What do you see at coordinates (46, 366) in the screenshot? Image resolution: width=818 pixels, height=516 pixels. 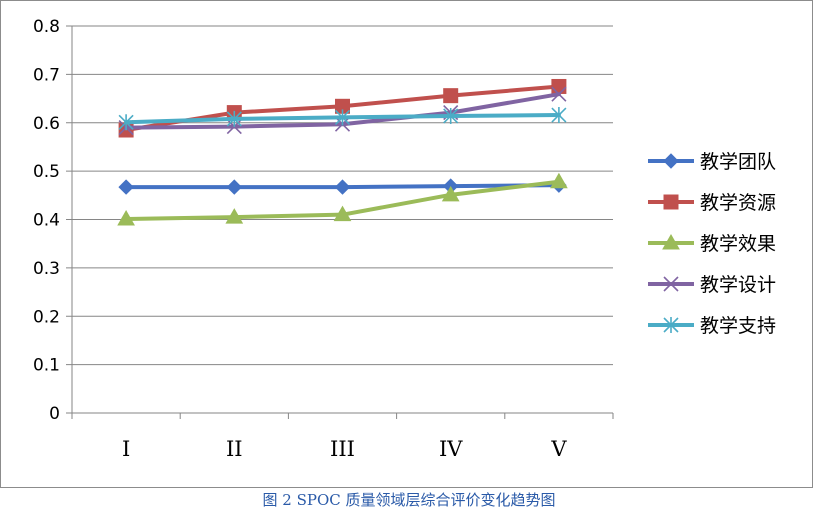 I see `y-tick-label: 0.1` at bounding box center [46, 366].